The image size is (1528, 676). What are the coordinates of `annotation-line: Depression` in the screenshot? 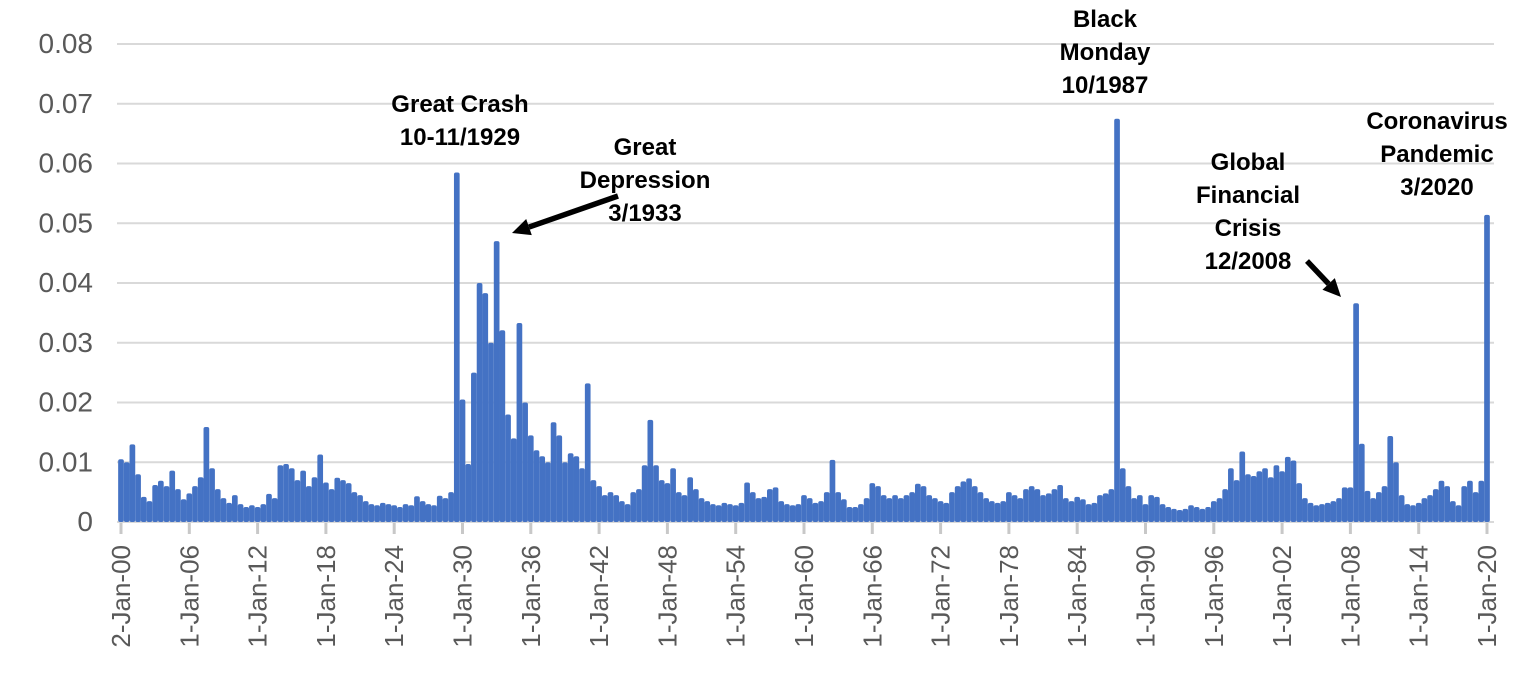 It's located at (645, 180).